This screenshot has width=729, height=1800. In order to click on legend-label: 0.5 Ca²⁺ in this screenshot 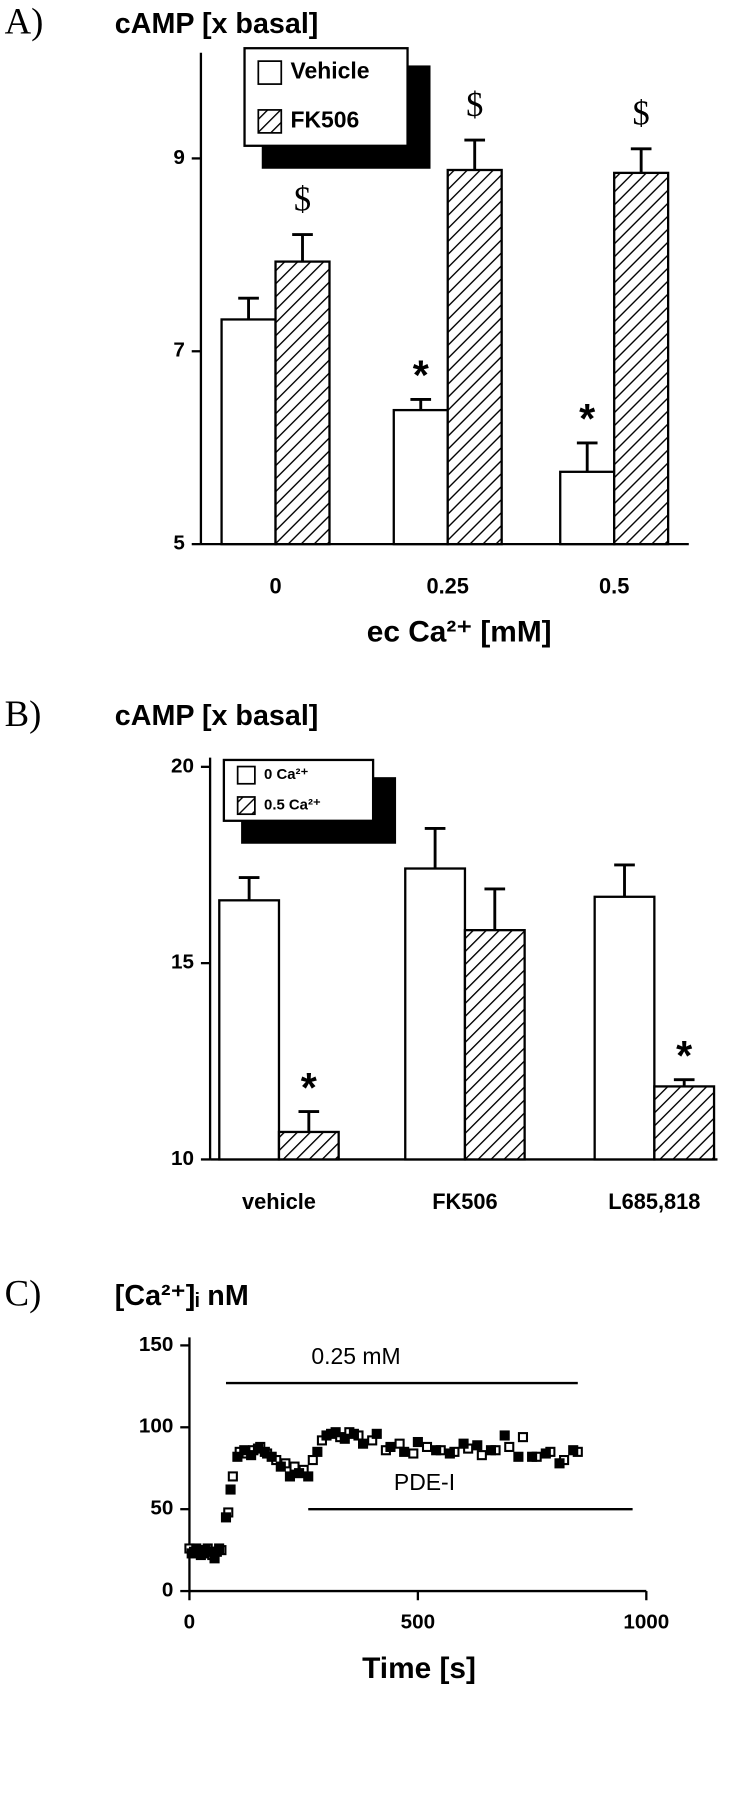, I will do `click(292, 805)`.